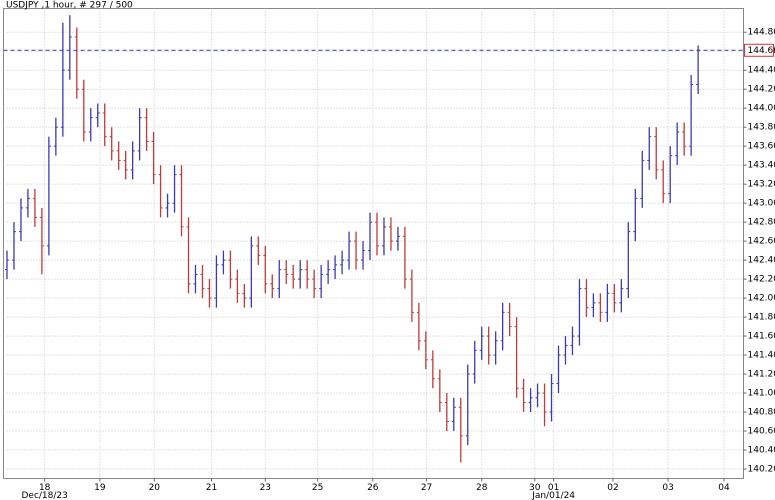 This screenshot has width=775, height=500. What do you see at coordinates (667, 488) in the screenshot?
I see `x-tick-label: 03` at bounding box center [667, 488].